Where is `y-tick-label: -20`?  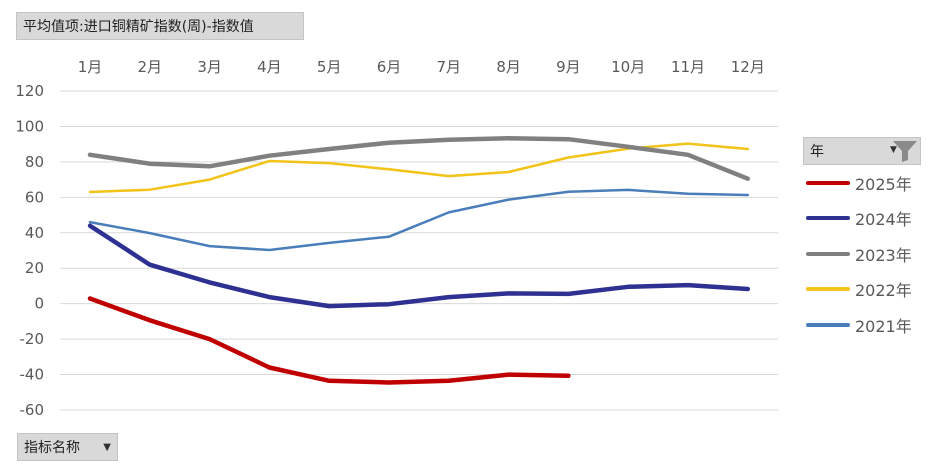
y-tick-label: -20 is located at coordinates (32, 339).